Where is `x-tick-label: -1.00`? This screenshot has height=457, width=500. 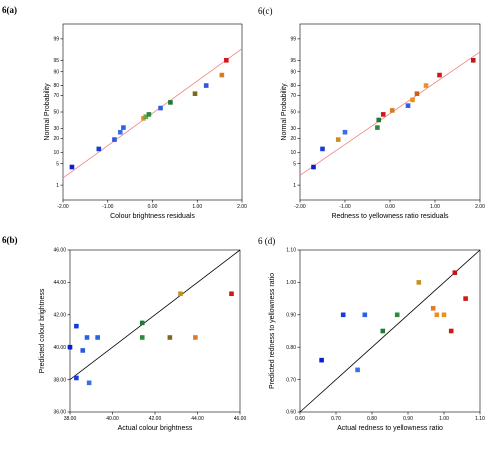
x-tick-label: -1.00 is located at coordinates (108, 207).